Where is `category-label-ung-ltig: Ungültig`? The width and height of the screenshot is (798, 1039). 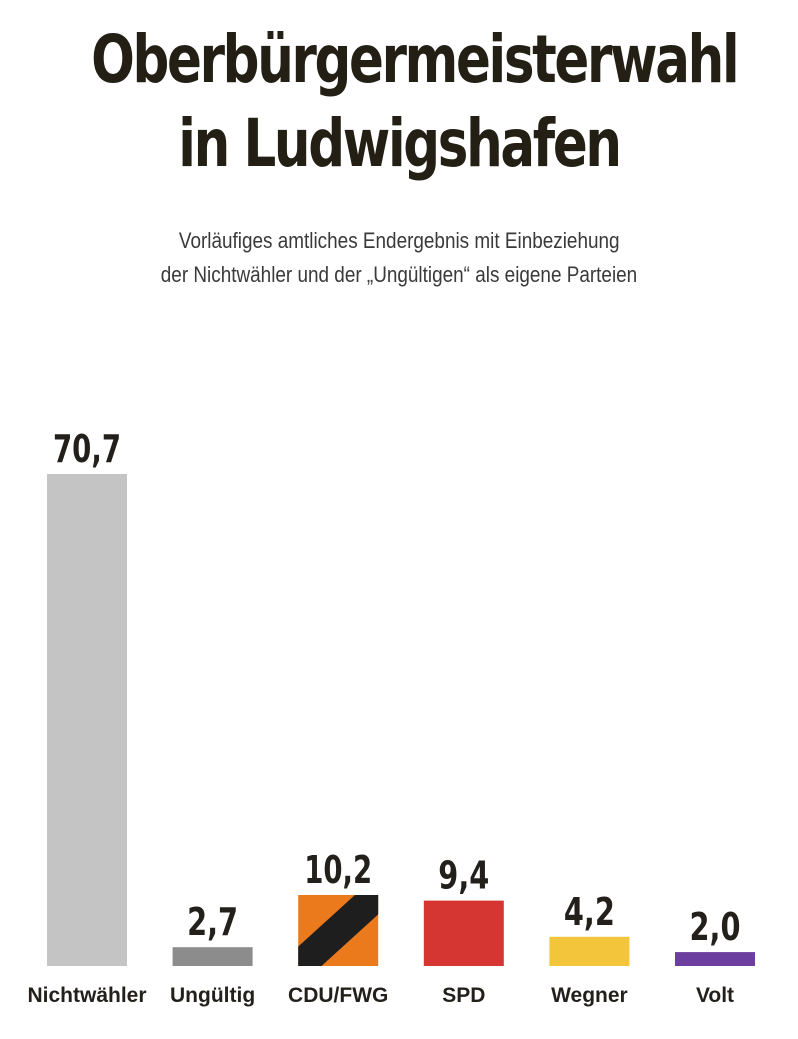
category-label-ung-ltig: Ungültig is located at coordinates (212, 995).